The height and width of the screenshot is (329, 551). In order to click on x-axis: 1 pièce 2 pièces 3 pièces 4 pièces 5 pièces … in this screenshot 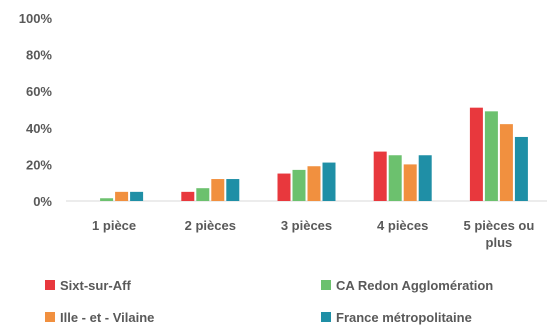, I will do `click(313, 234)`.